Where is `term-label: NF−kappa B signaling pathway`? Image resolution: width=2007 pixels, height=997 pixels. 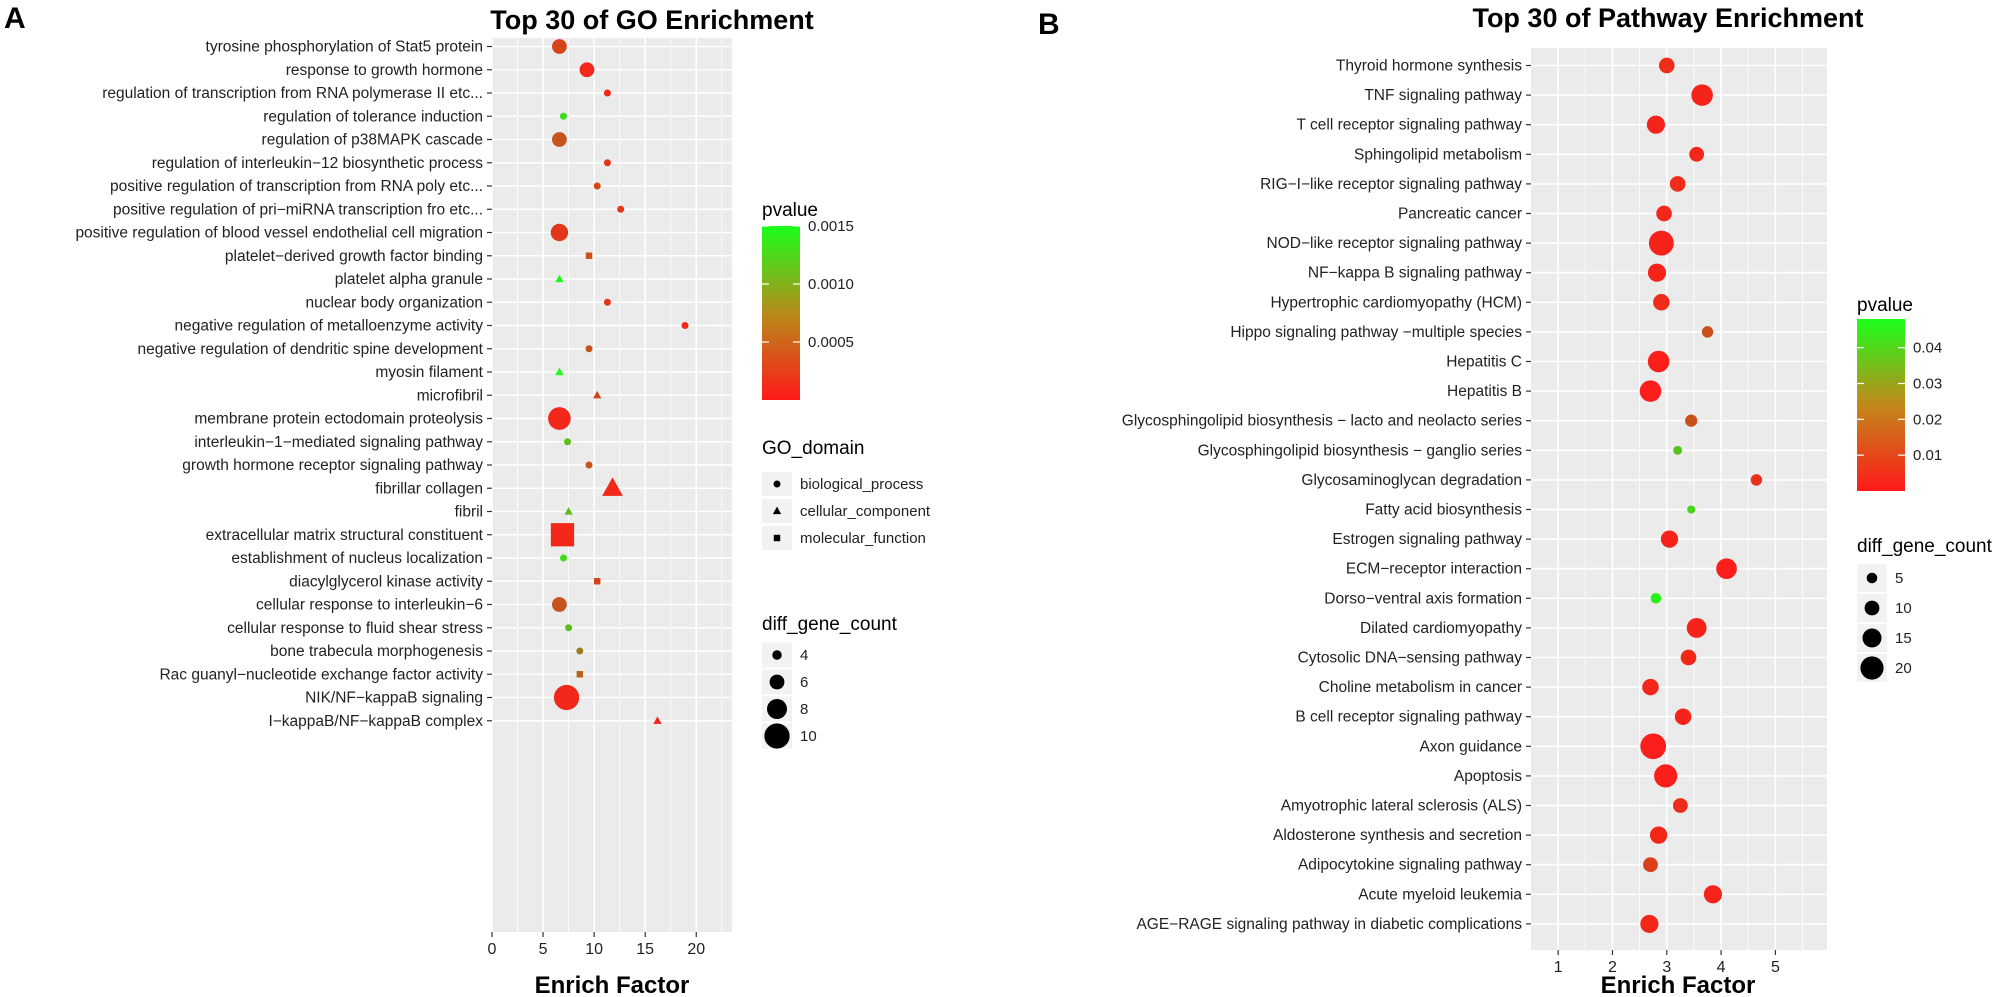 term-label: NF−kappa B signaling pathway is located at coordinates (1415, 273).